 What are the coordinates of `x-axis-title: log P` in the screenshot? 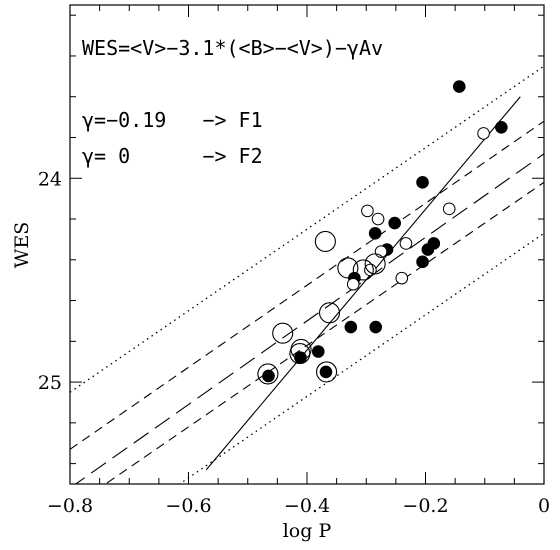 It's located at (307, 531).